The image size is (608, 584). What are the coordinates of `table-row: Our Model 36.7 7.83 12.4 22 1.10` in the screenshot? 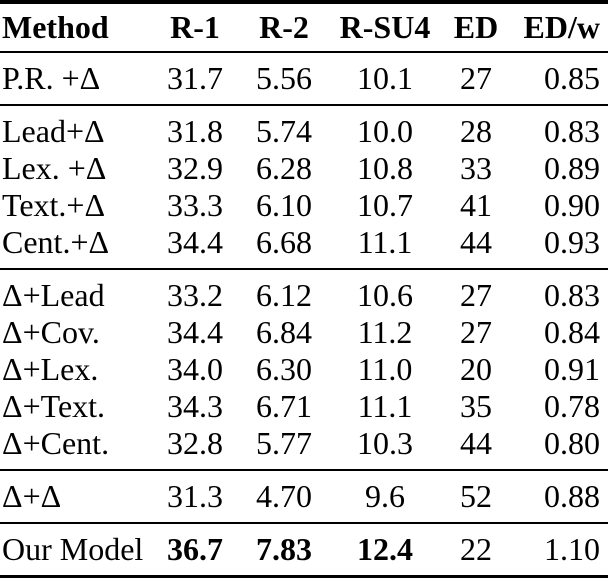 It's located at (304, 550).